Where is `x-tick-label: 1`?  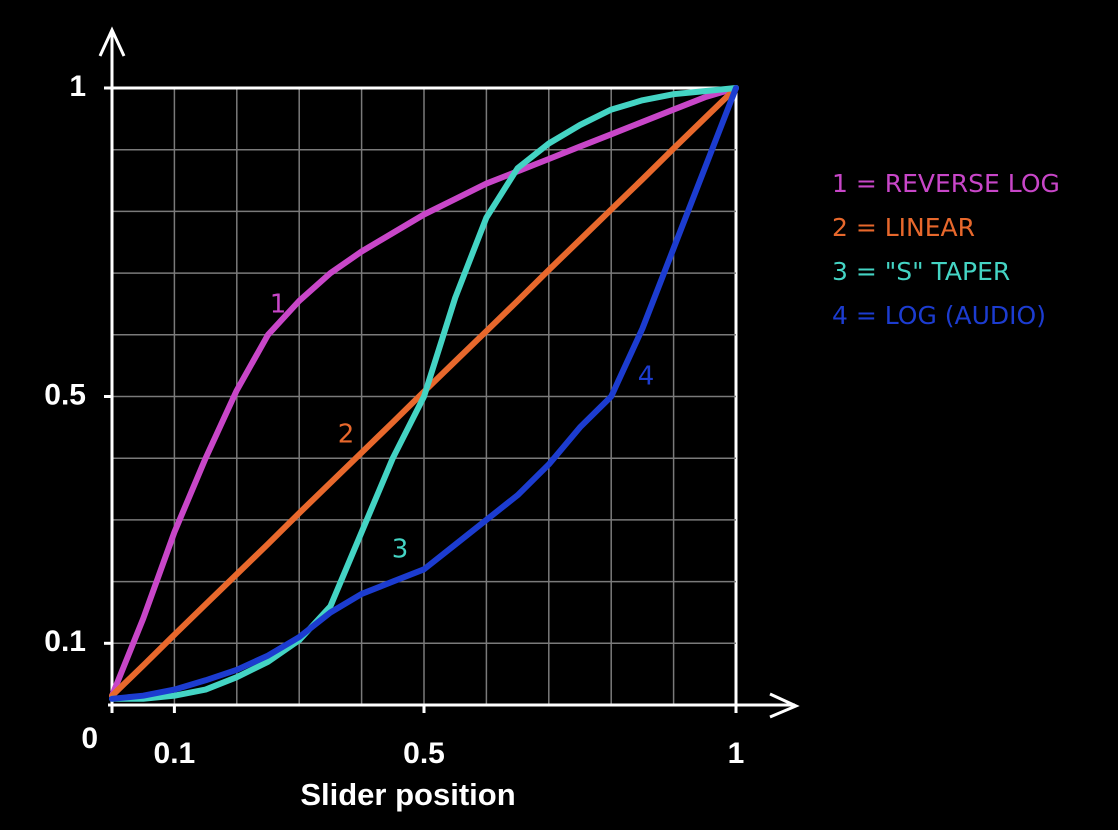
x-tick-label: 1 is located at coordinates (736, 753).